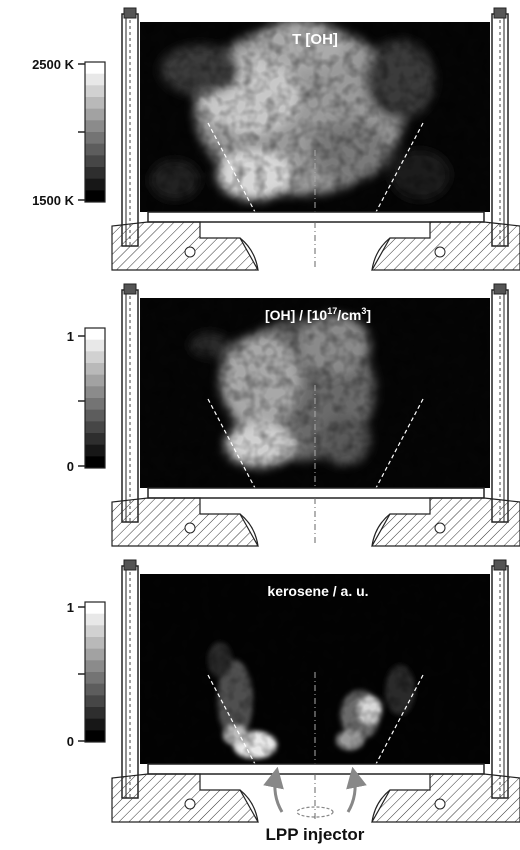  Describe the element at coordinates (356, 789) in the screenshot. I see `injector-arrow-right` at that location.